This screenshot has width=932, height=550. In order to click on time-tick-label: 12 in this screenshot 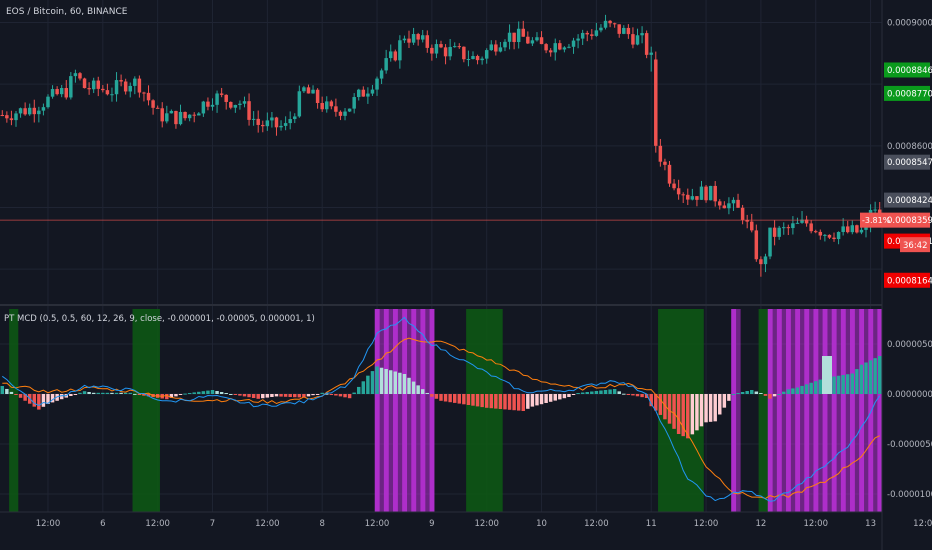, I will do `click(760, 524)`.